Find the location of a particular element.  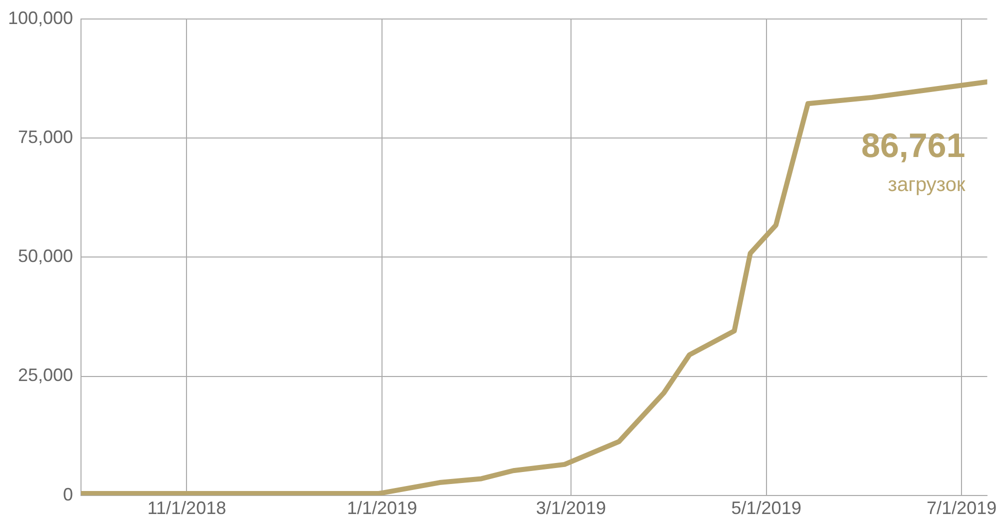

y-tick-label: 0 is located at coordinates (68, 494).